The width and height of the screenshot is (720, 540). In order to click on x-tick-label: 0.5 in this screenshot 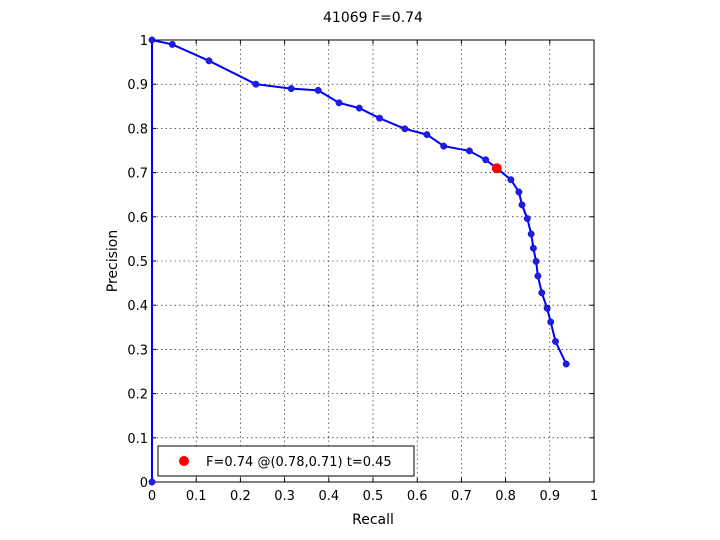, I will do `click(373, 496)`.